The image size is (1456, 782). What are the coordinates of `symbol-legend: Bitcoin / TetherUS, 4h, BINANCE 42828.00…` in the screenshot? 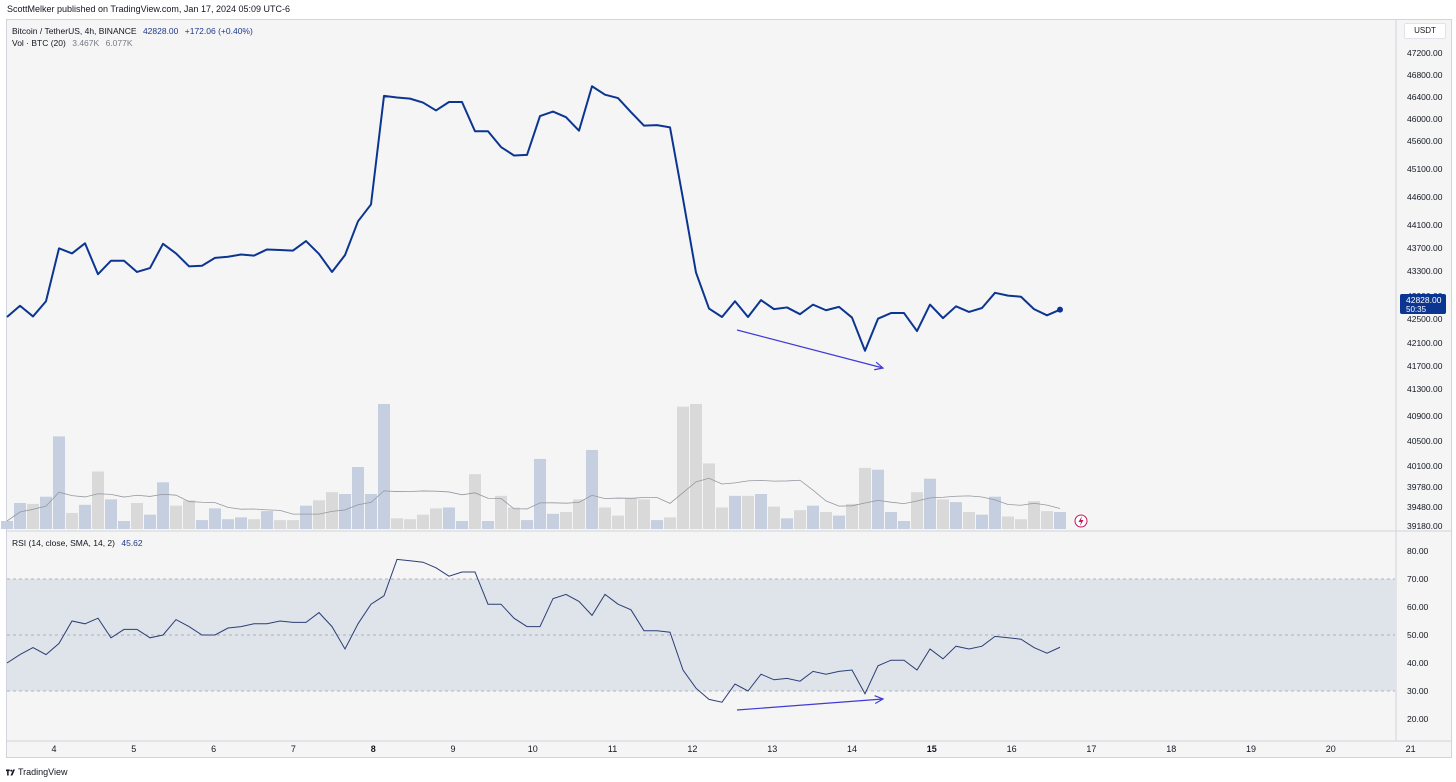 It's located at (134, 31).